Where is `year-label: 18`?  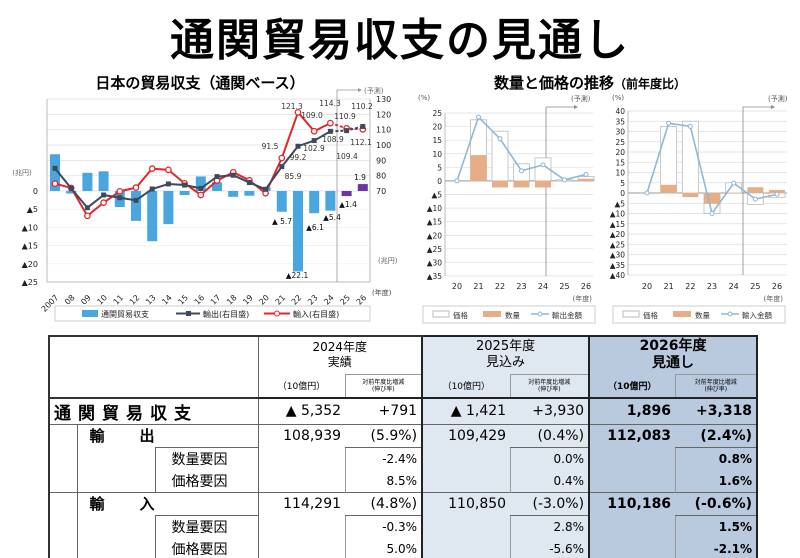 year-label: 18 is located at coordinates (232, 300).